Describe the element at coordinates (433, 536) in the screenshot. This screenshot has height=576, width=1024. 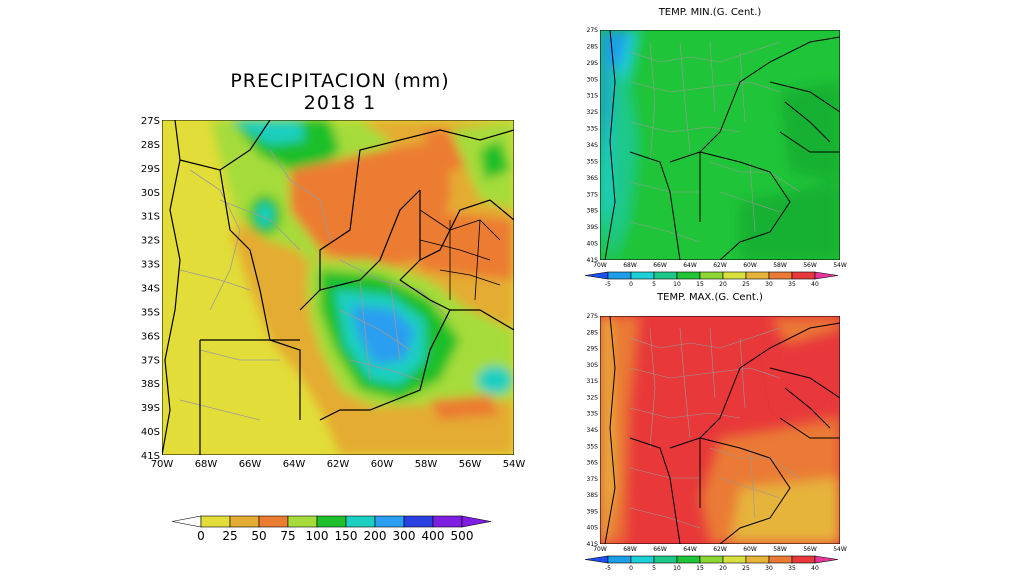
I see `colorbar-label: 400` at that location.